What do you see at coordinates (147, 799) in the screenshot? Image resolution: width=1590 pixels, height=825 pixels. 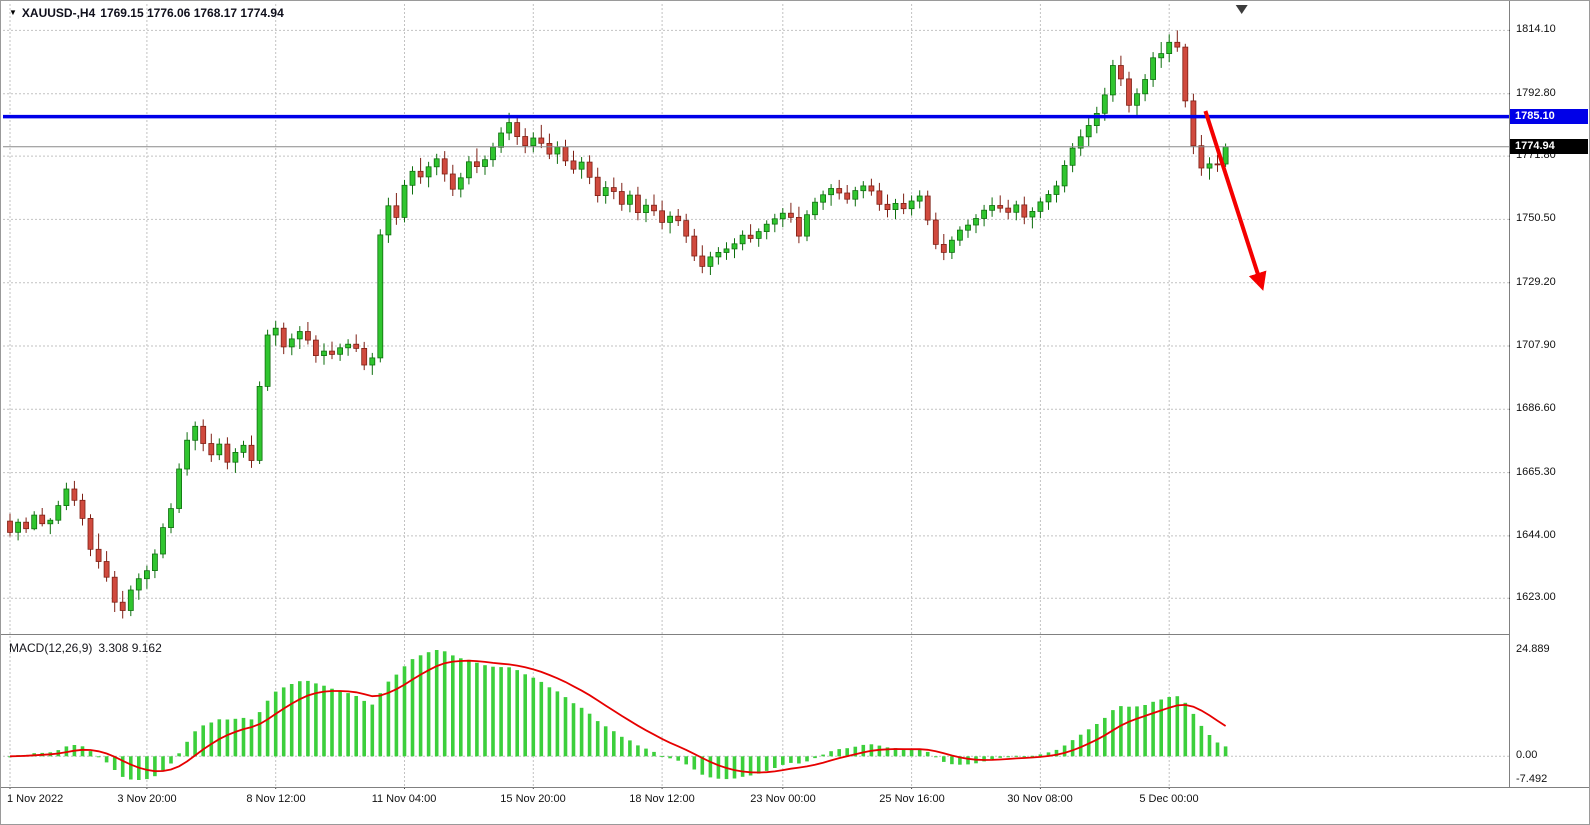 I see `time-axis-label: 3 Nov 20:00` at bounding box center [147, 799].